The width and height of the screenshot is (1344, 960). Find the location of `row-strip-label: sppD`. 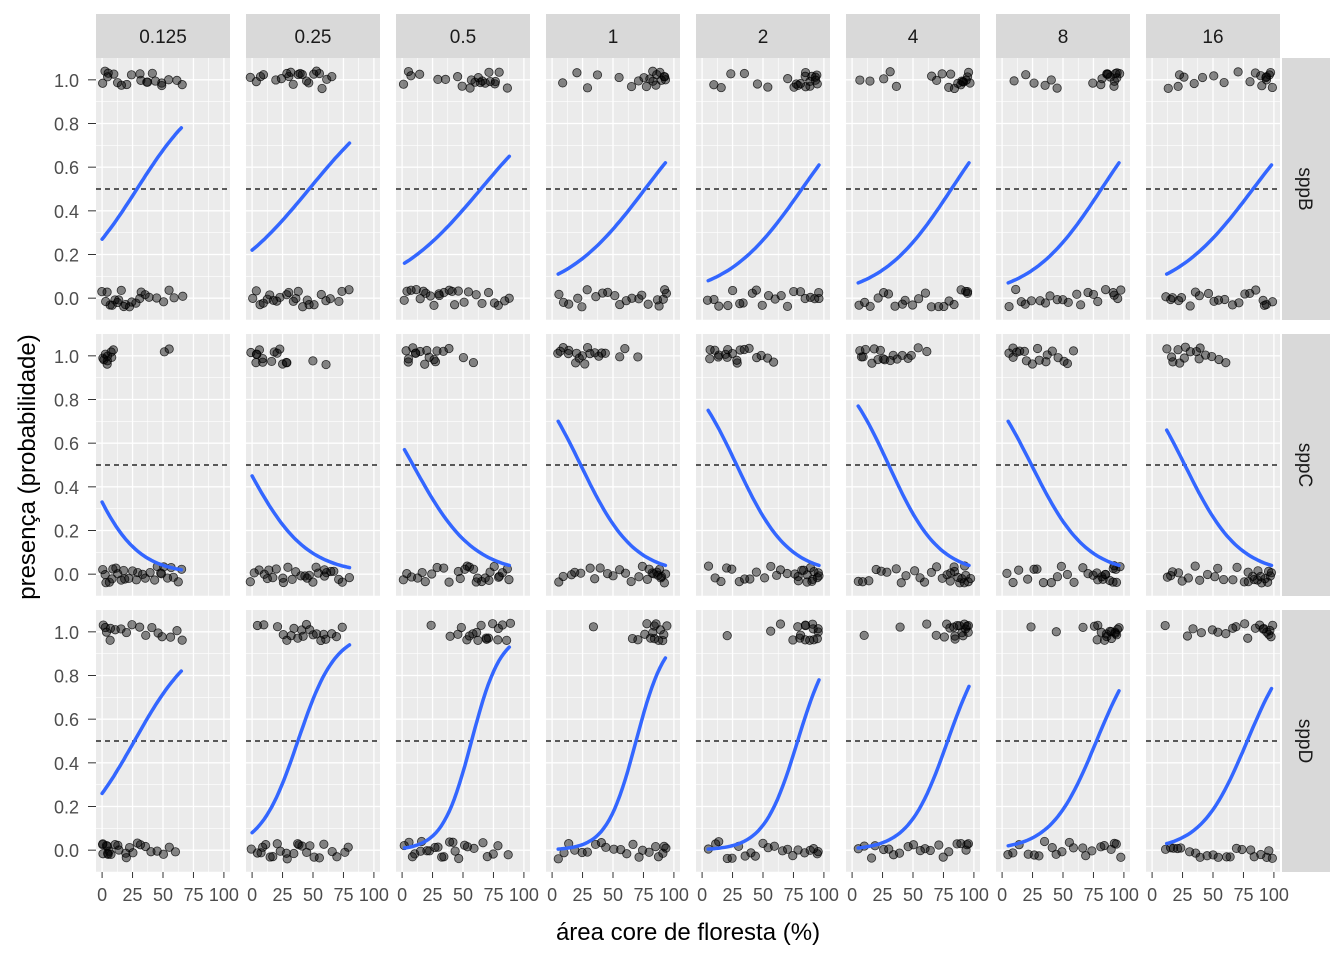

row-strip-label: sppD is located at coordinates (1304, 741).